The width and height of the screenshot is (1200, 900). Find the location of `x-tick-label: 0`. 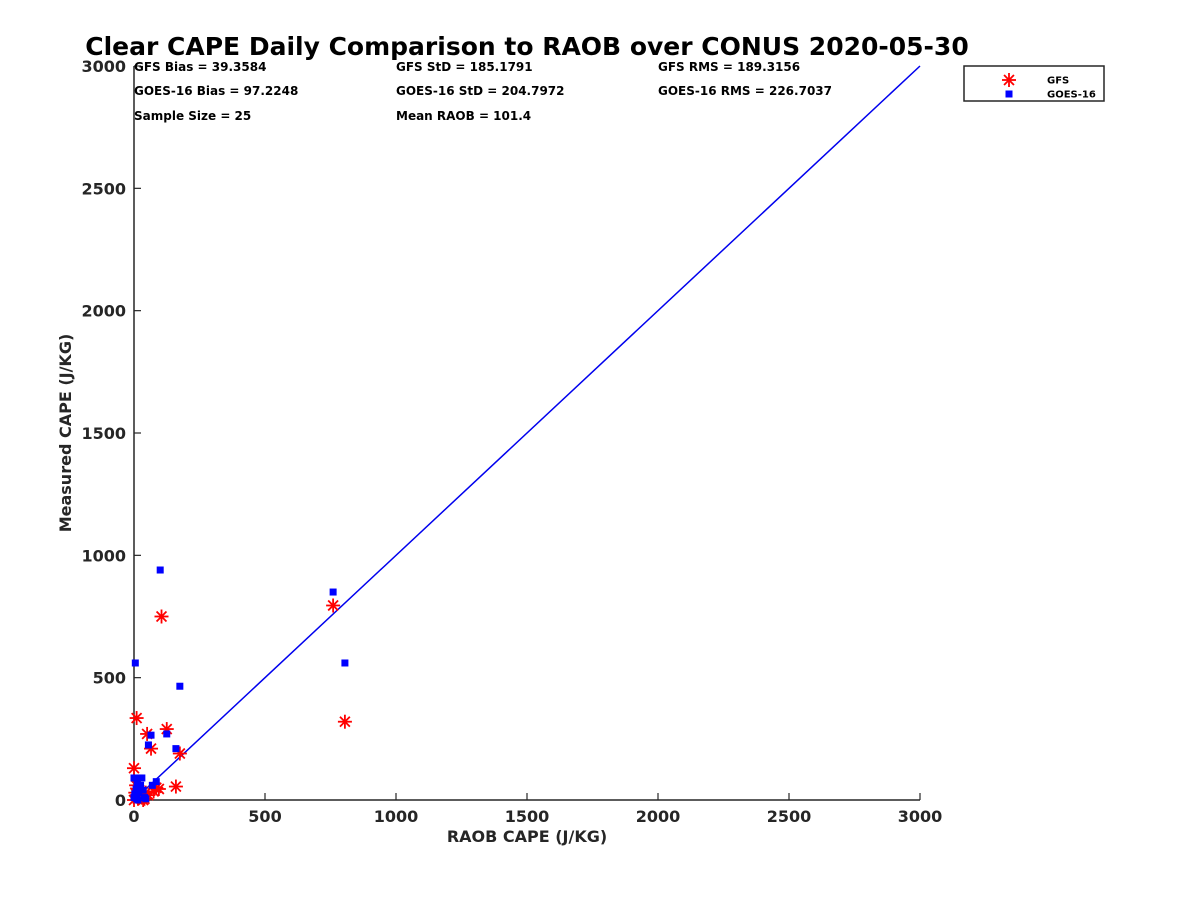

x-tick-label: 0 is located at coordinates (133, 816).